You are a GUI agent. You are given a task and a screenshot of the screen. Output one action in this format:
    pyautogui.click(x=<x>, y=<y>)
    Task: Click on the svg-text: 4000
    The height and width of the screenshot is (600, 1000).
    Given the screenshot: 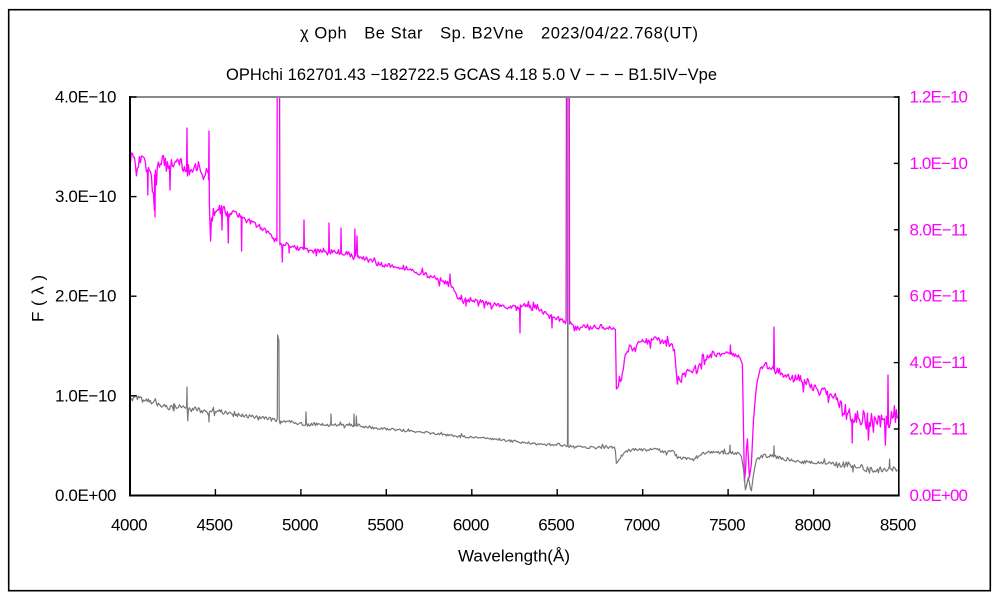 What is the action you would take?
    pyautogui.click(x=129, y=525)
    